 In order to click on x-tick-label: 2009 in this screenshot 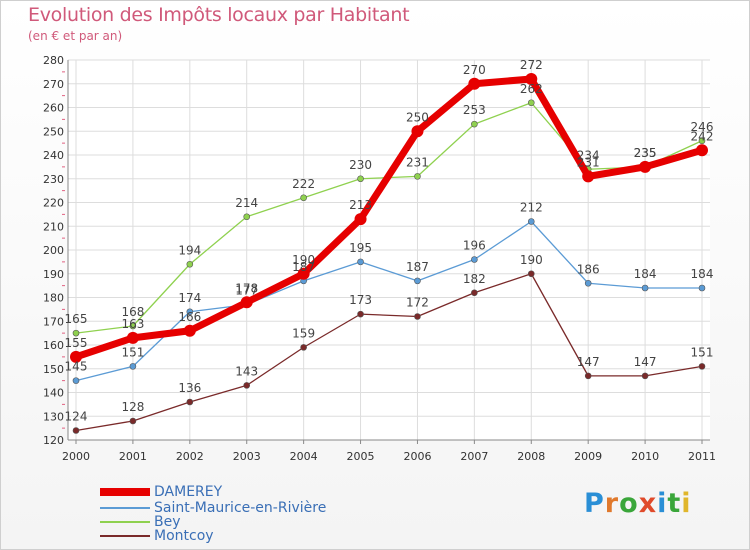, I will do `click(588, 456)`.